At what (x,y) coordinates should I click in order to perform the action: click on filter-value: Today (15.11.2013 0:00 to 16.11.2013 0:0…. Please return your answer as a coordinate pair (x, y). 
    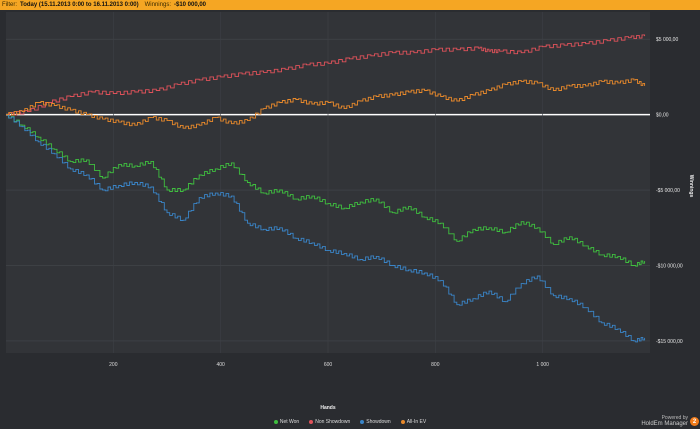
    Looking at the image, I should click on (79, 5).